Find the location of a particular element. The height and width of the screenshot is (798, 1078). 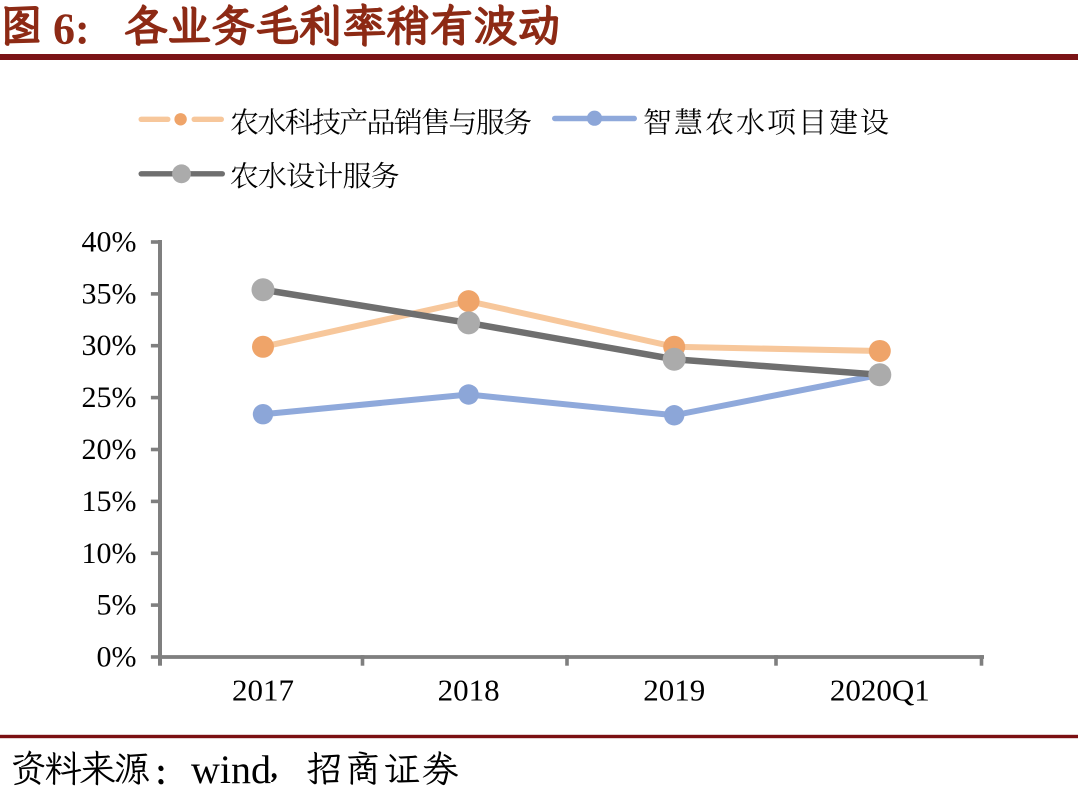

svg-text: 2018 is located at coordinates (469, 689).